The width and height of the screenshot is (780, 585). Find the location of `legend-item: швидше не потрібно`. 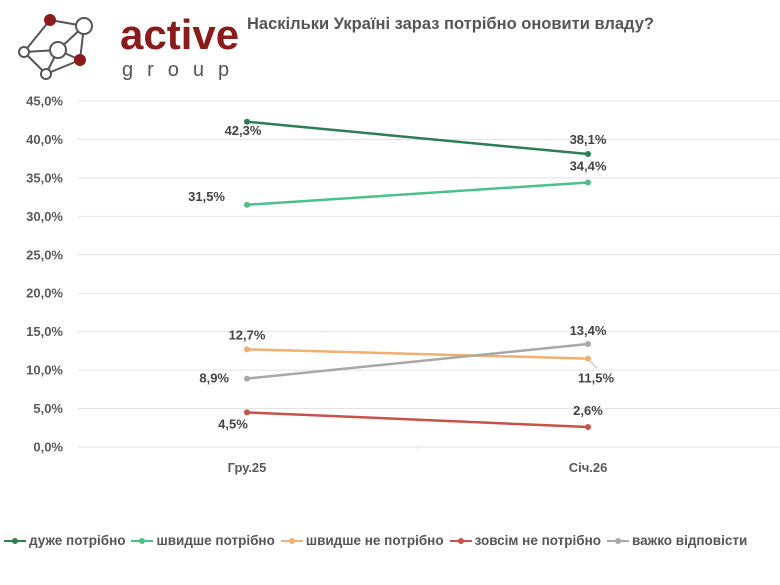

legend-item: швидше не потрібно is located at coordinates (362, 540).